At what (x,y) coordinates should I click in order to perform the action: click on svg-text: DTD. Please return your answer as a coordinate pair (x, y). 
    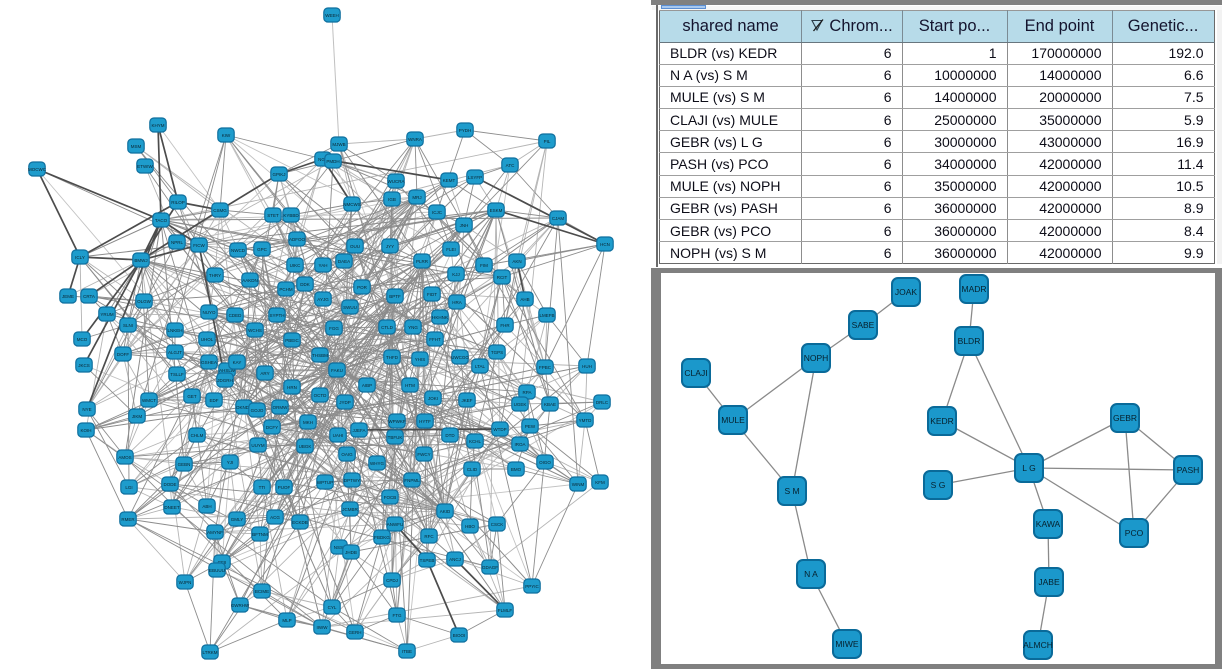
    Looking at the image, I should click on (450, 435).